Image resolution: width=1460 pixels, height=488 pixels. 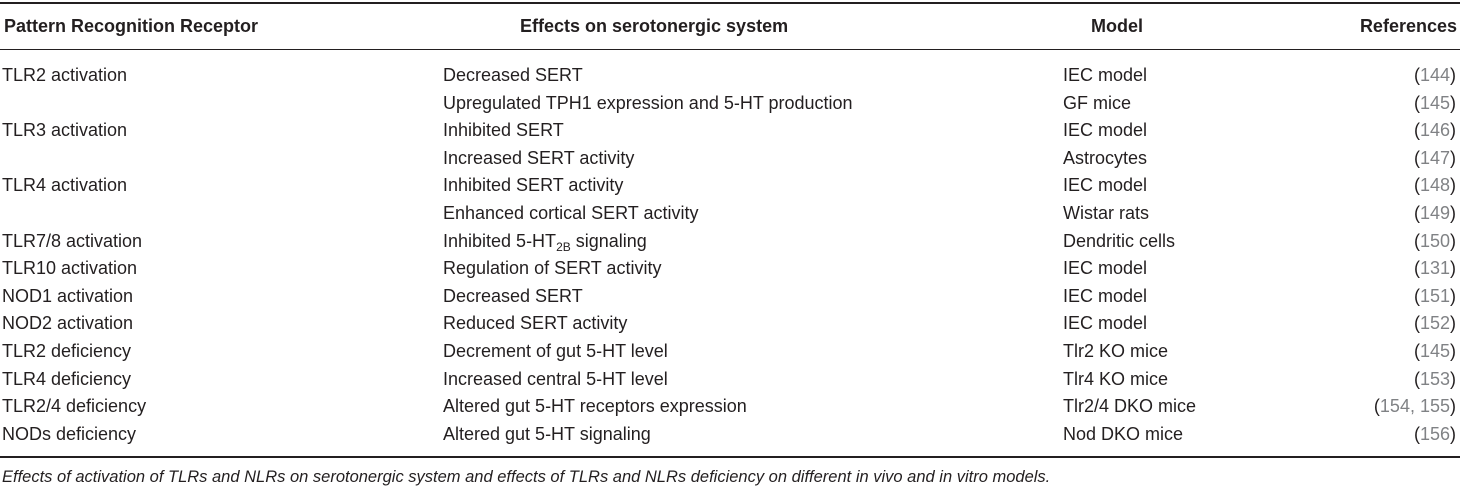 What do you see at coordinates (555, 379) in the screenshot?
I see `effect-cell: Increased central 5-HT level` at bounding box center [555, 379].